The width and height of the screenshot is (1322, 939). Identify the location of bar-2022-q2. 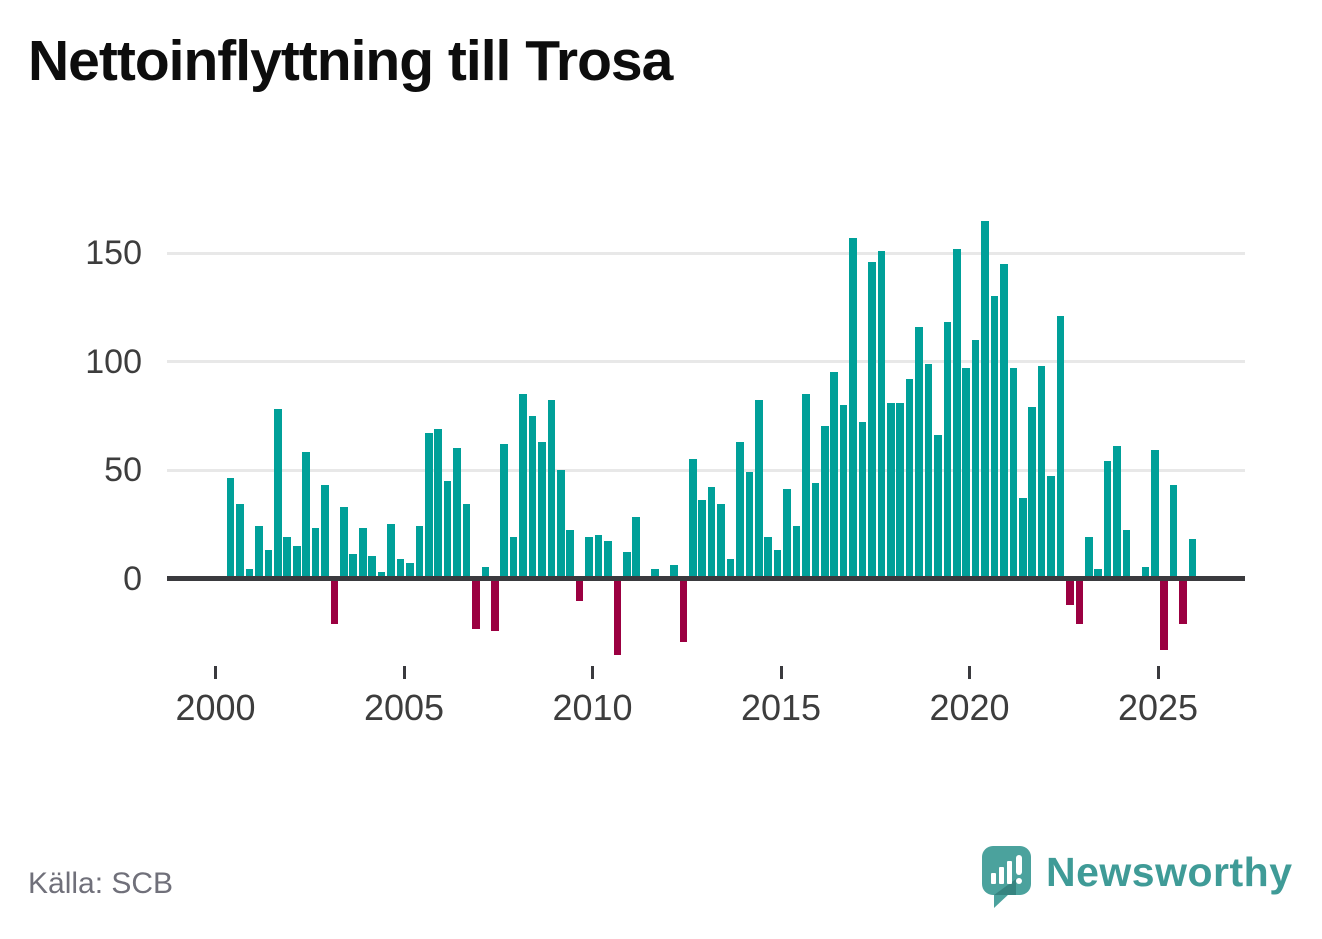
(1070, 593).